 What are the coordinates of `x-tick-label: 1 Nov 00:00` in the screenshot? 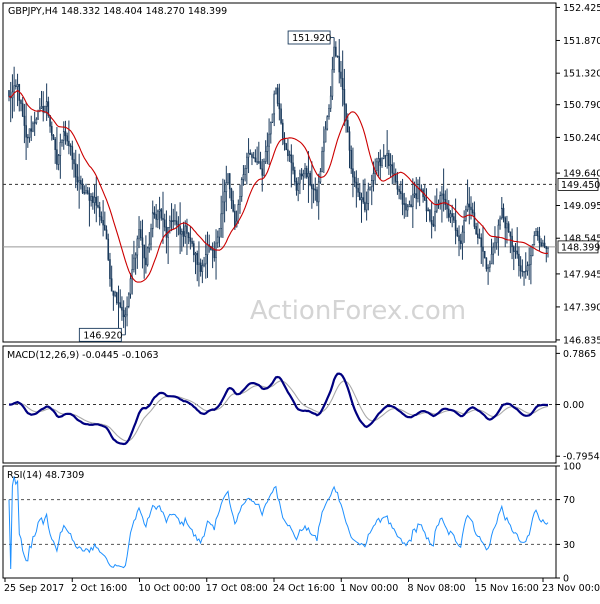 It's located at (369, 588).